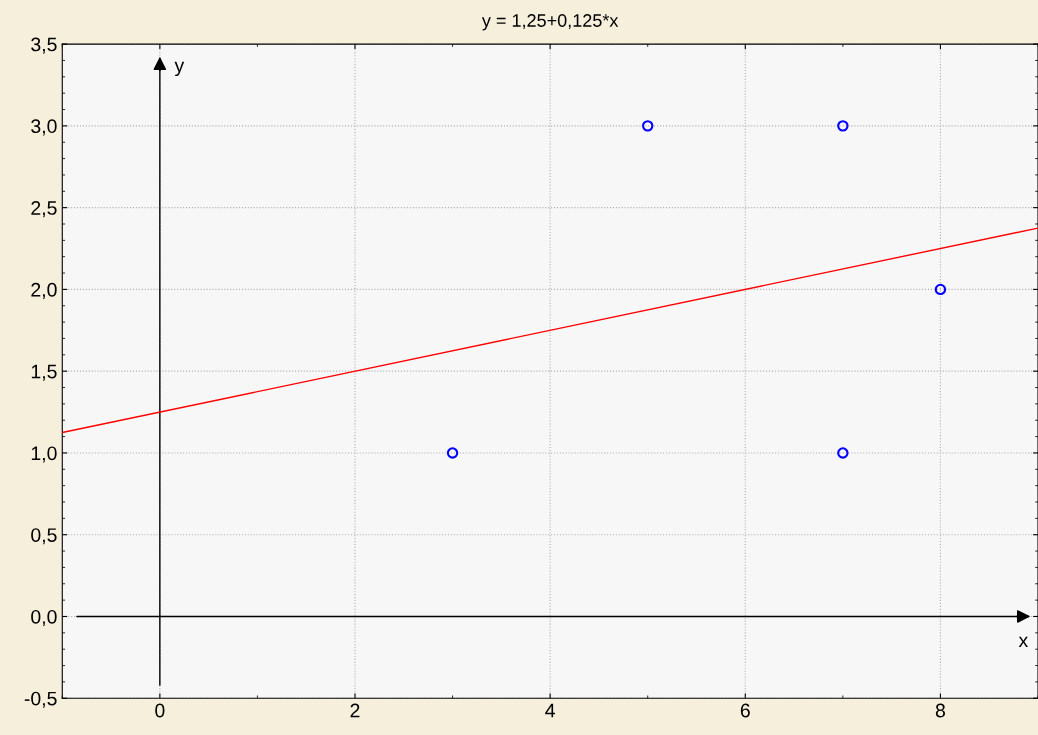  Describe the element at coordinates (44, 536) in the screenshot. I see `y-tick-label: 0,5` at that location.